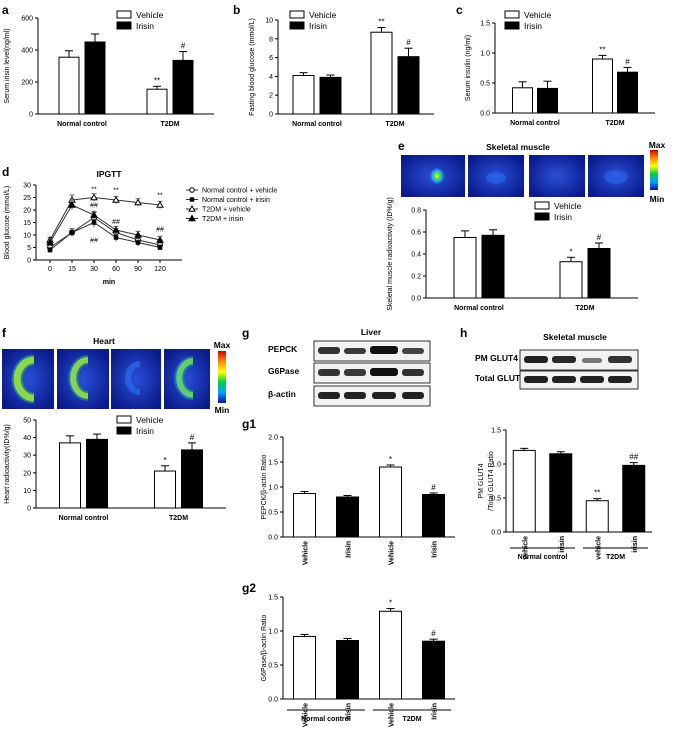  What do you see at coordinates (496, 431) in the screenshot?
I see `y-tick-label: 1.5` at bounding box center [496, 431].